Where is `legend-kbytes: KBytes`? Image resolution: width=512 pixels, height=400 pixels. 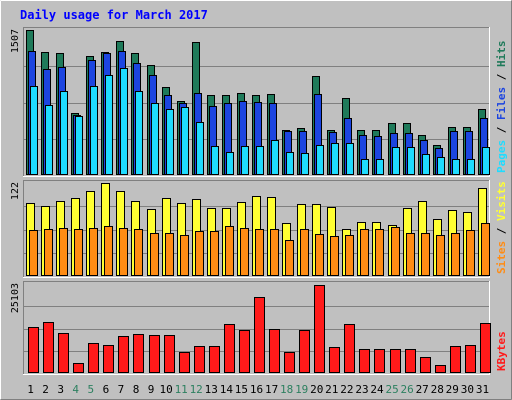 legend-kbytes: KBytes is located at coordinates (501, 351).